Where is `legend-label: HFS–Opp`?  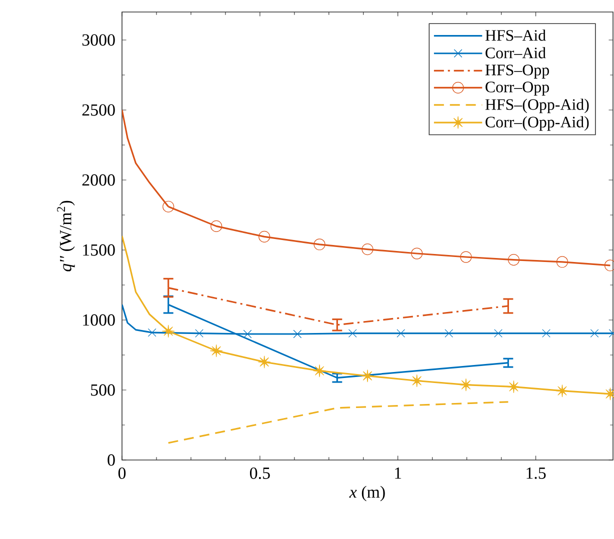 legend-label: HFS–Opp is located at coordinates (517, 71).